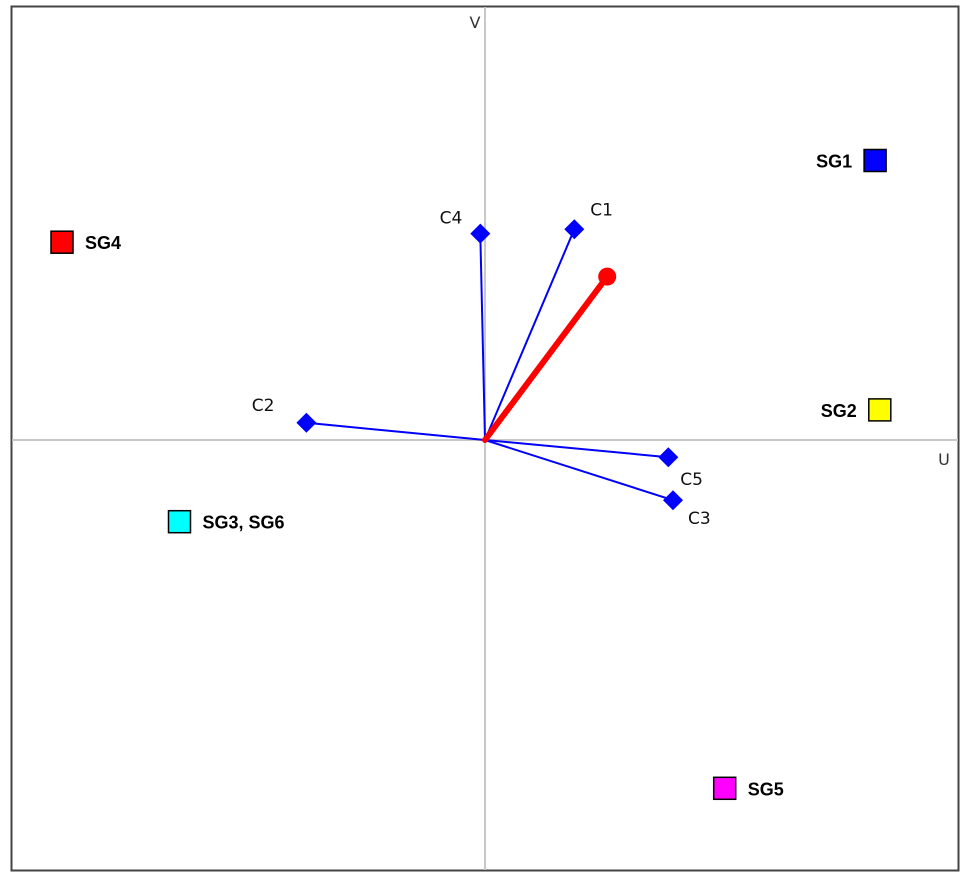 The image size is (960, 874). I want to click on alternative-marker-sg2, so click(880, 410).